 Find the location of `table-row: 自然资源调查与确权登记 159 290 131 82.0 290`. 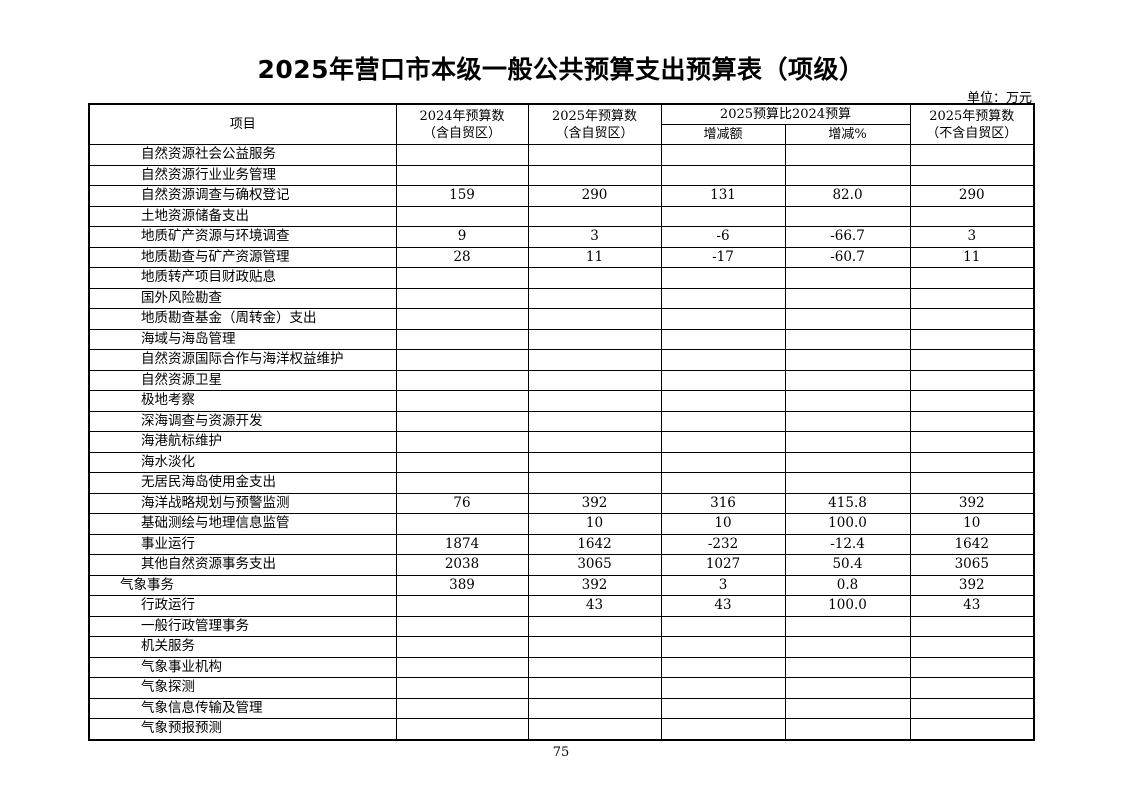

table-row: 自然资源调查与确权登记 159 290 131 82.0 290 is located at coordinates (561, 196).